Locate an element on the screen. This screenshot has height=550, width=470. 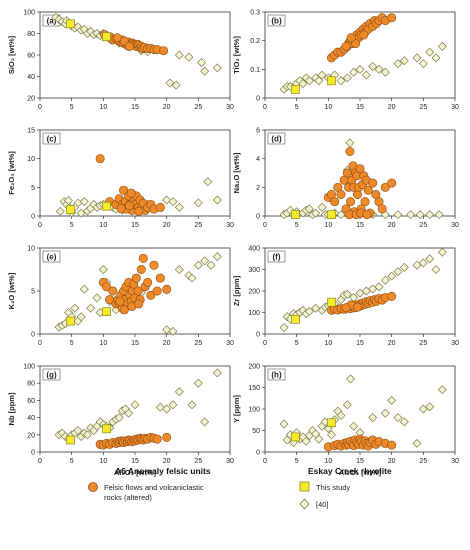
panel-label: (g) is located at coordinates (51, 375).